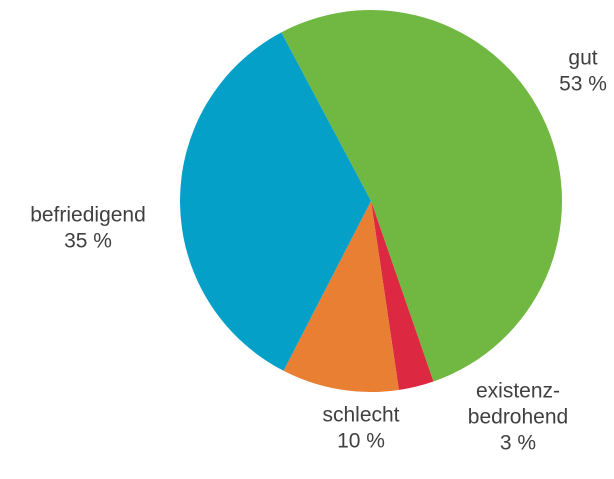 The image size is (614, 479). I want to click on slice-value-label: 3 %, so click(518, 443).